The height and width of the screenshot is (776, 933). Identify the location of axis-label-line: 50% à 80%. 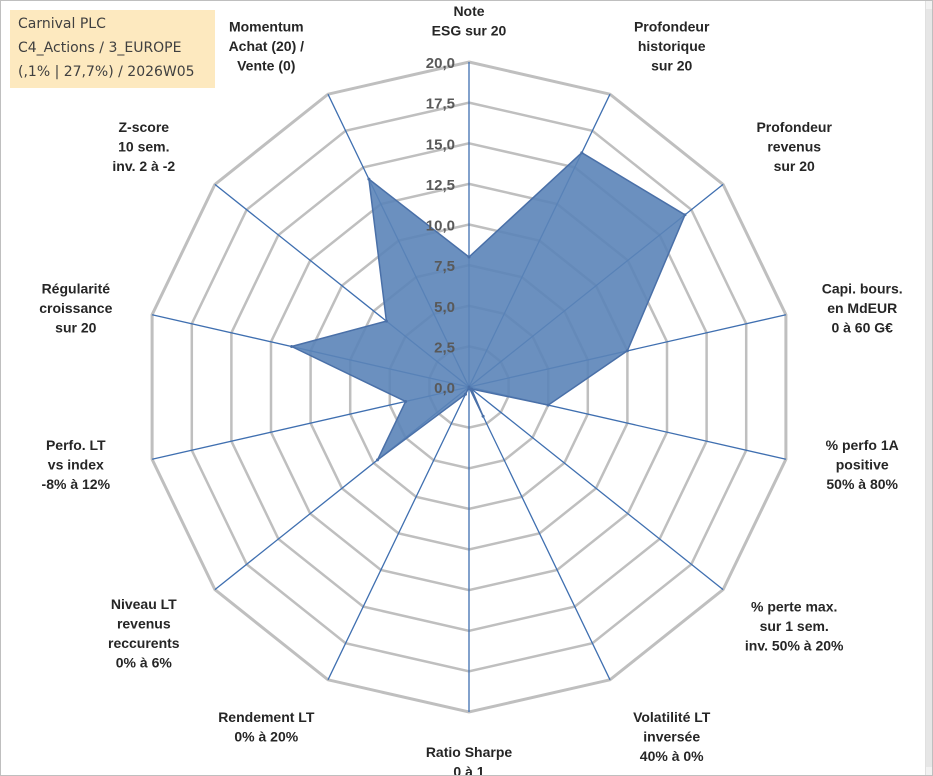
(862, 484).